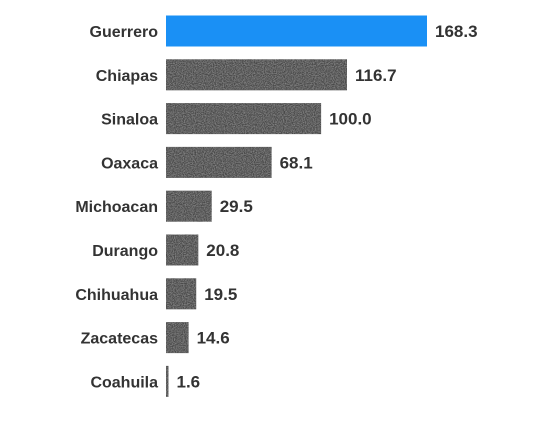 The image size is (547, 435). Describe the element at coordinates (296, 162) in the screenshot. I see `value-label-oaxaca: 68.1` at that location.